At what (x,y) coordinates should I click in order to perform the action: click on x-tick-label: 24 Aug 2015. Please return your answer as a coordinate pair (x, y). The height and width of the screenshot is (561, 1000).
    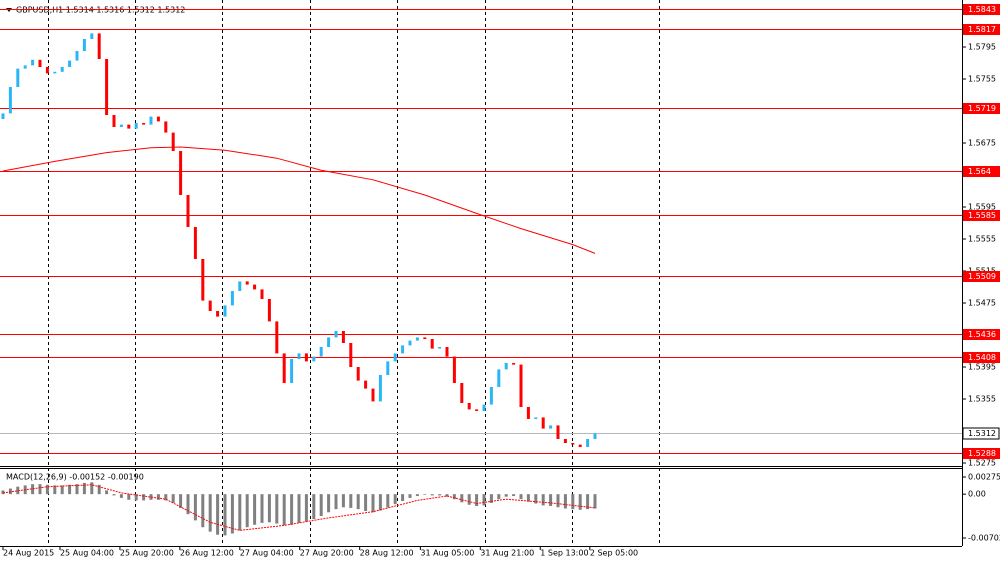
    Looking at the image, I should click on (28, 553).